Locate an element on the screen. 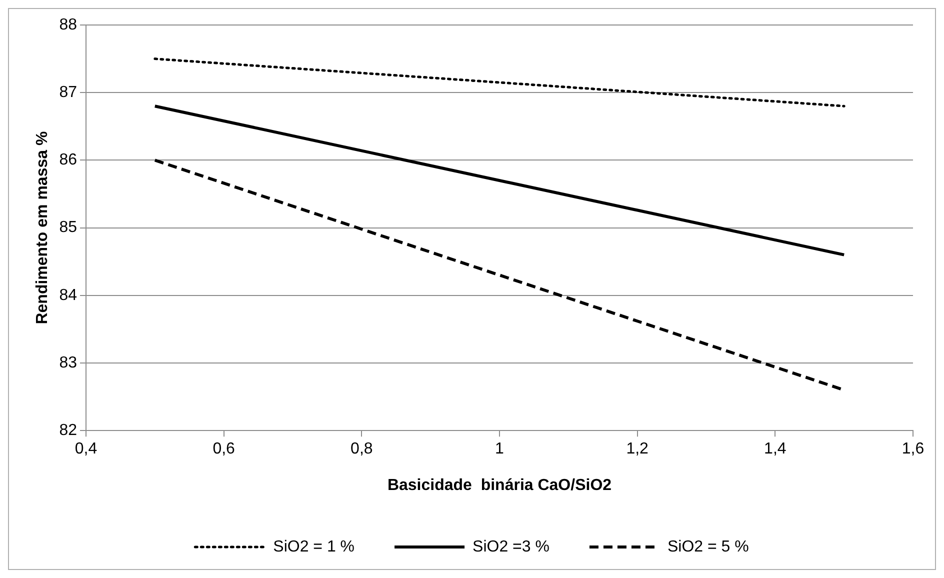 The image size is (944, 578). x-tick-label: 1,4 is located at coordinates (775, 449).